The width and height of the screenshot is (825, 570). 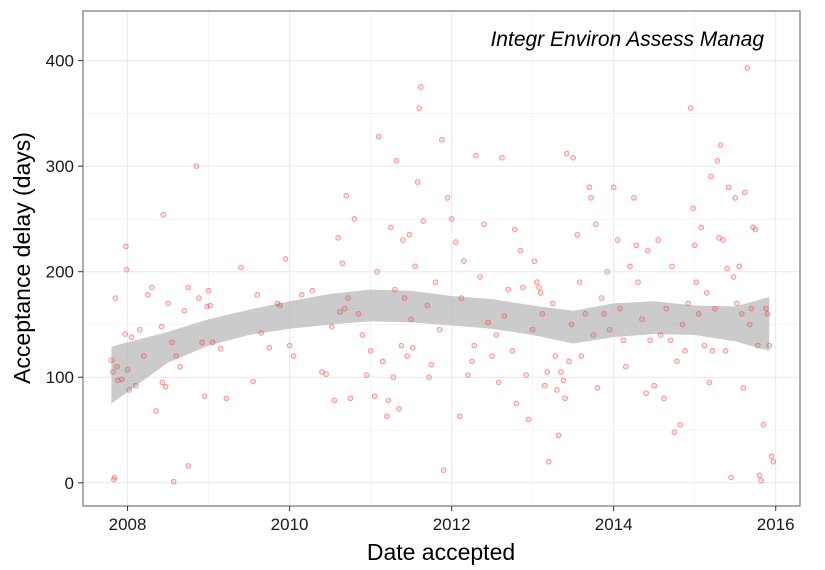 What do you see at coordinates (776, 524) in the screenshot?
I see `x-tick-label: 2016` at bounding box center [776, 524].